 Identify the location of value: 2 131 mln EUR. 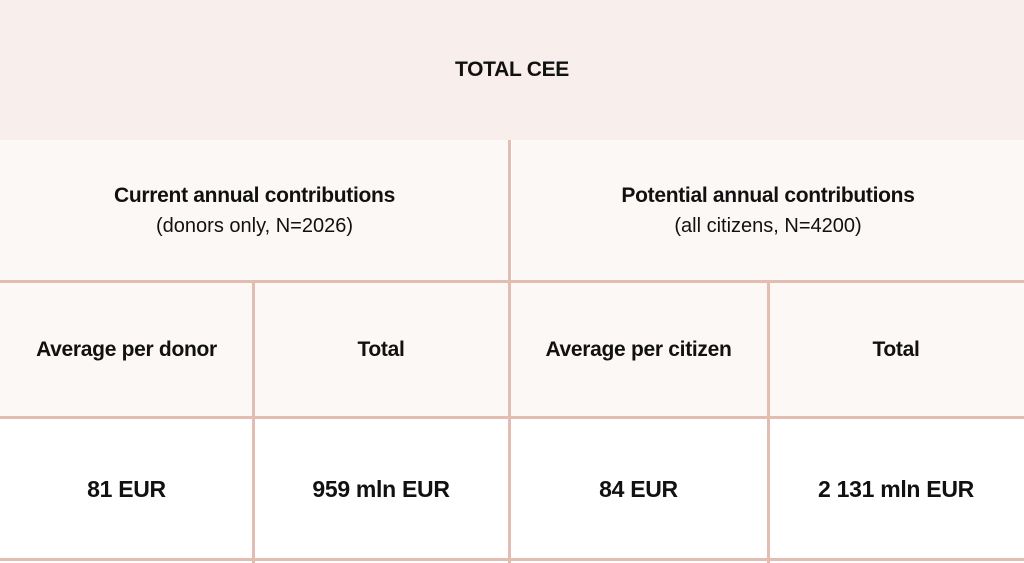
(896, 488).